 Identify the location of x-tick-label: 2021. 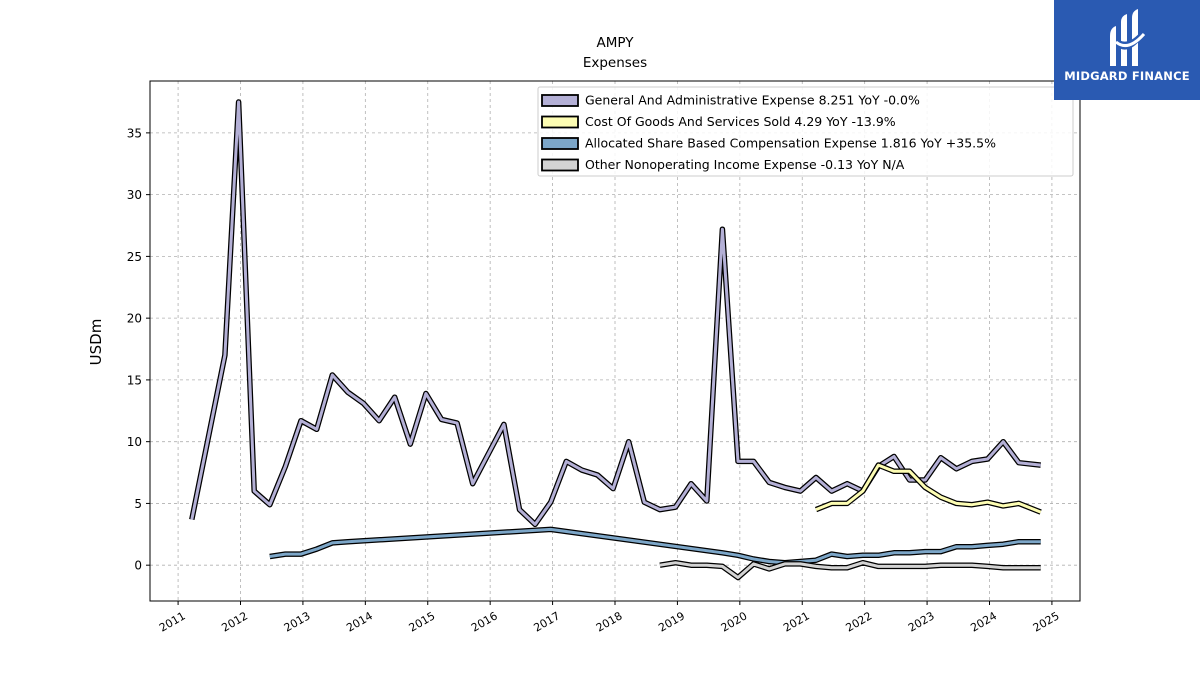
(796, 621).